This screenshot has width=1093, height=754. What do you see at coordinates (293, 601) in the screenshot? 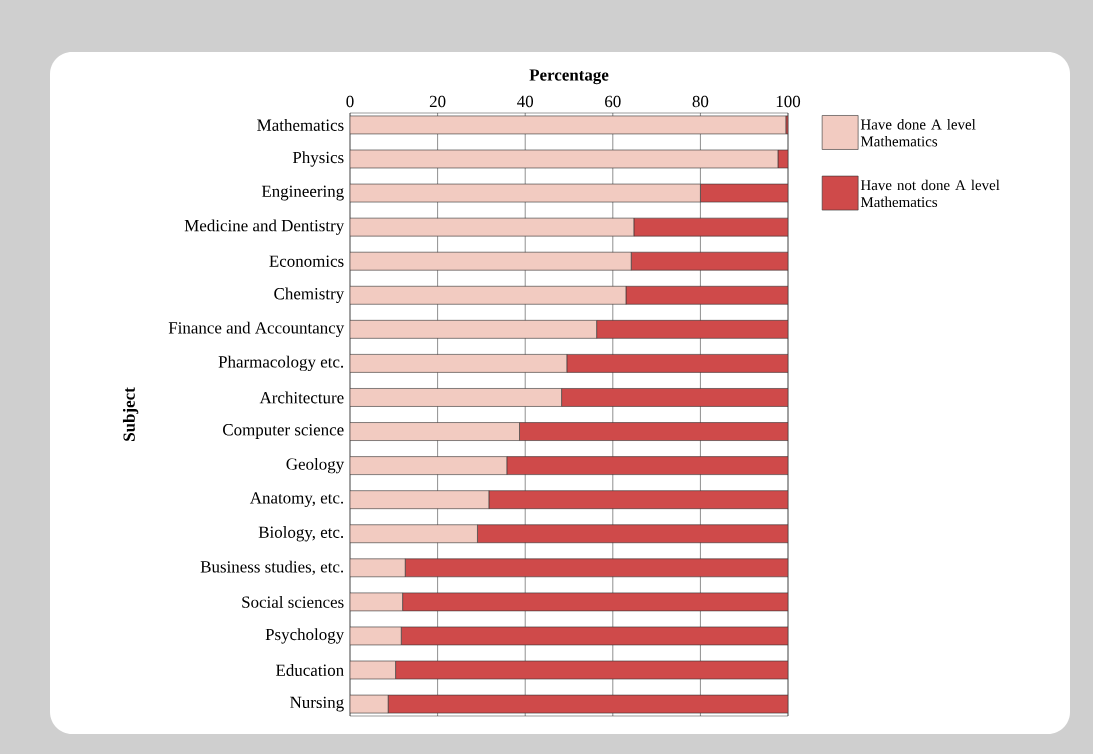
I see `y-tick-label: Social sciences` at bounding box center [293, 601].